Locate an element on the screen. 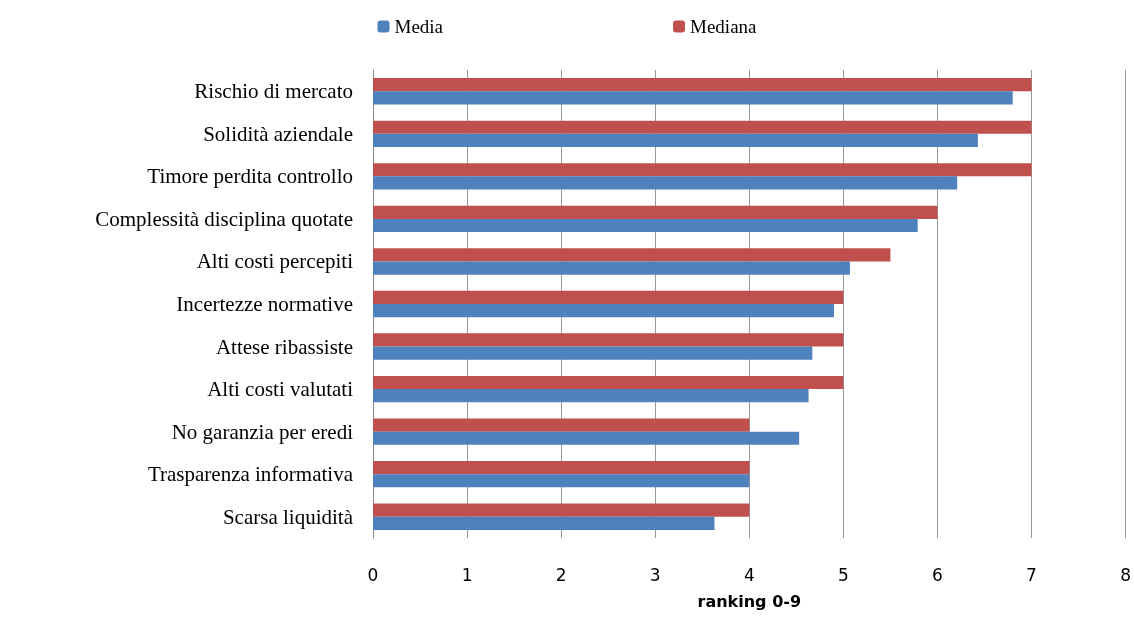  x-tick-label: 7 is located at coordinates (1031, 574).